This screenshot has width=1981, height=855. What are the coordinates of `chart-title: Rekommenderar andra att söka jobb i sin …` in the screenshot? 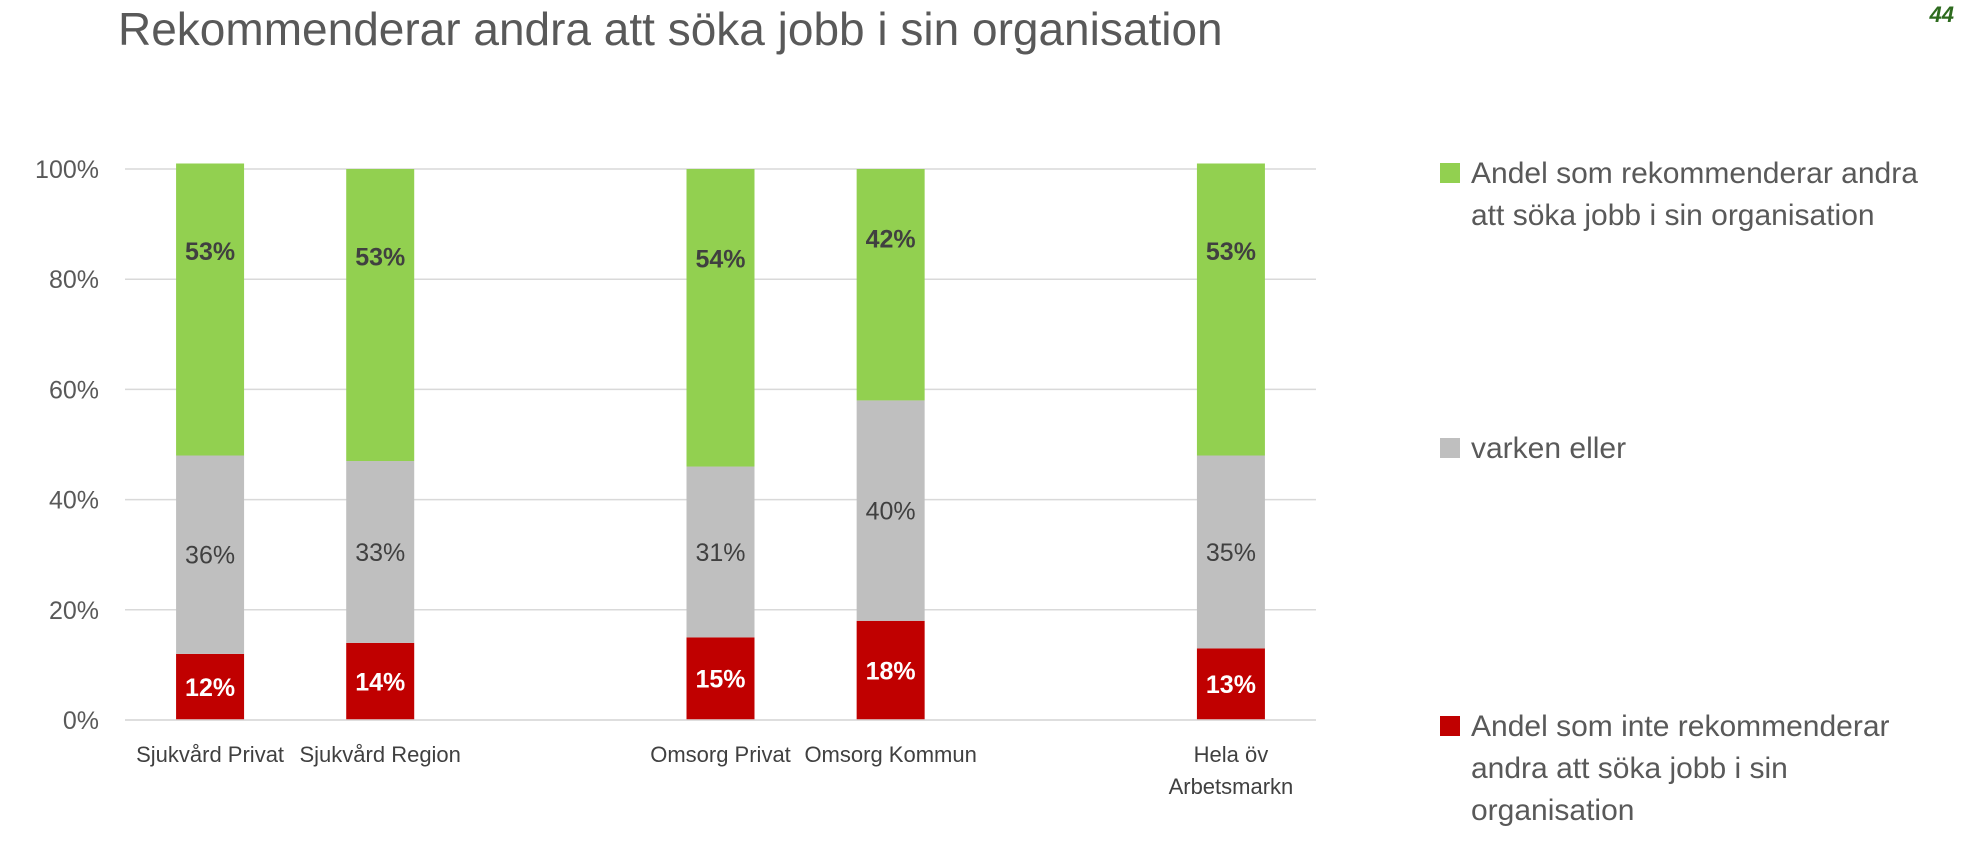 It's located at (670, 29).